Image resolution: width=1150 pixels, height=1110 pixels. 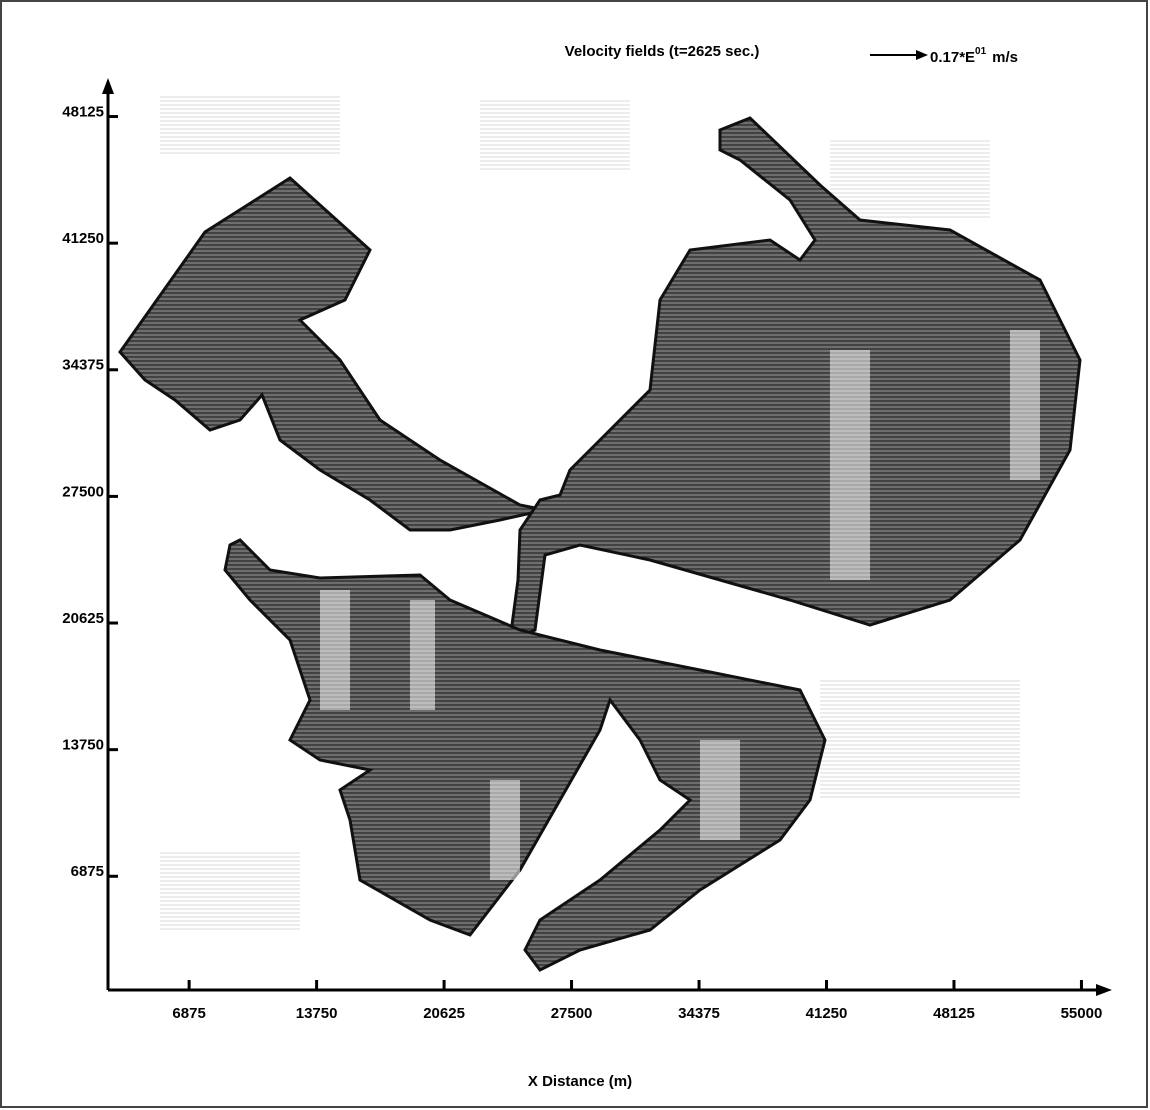 What do you see at coordinates (317, 1013) in the screenshot?
I see `x-tick-label: 13750` at bounding box center [317, 1013].